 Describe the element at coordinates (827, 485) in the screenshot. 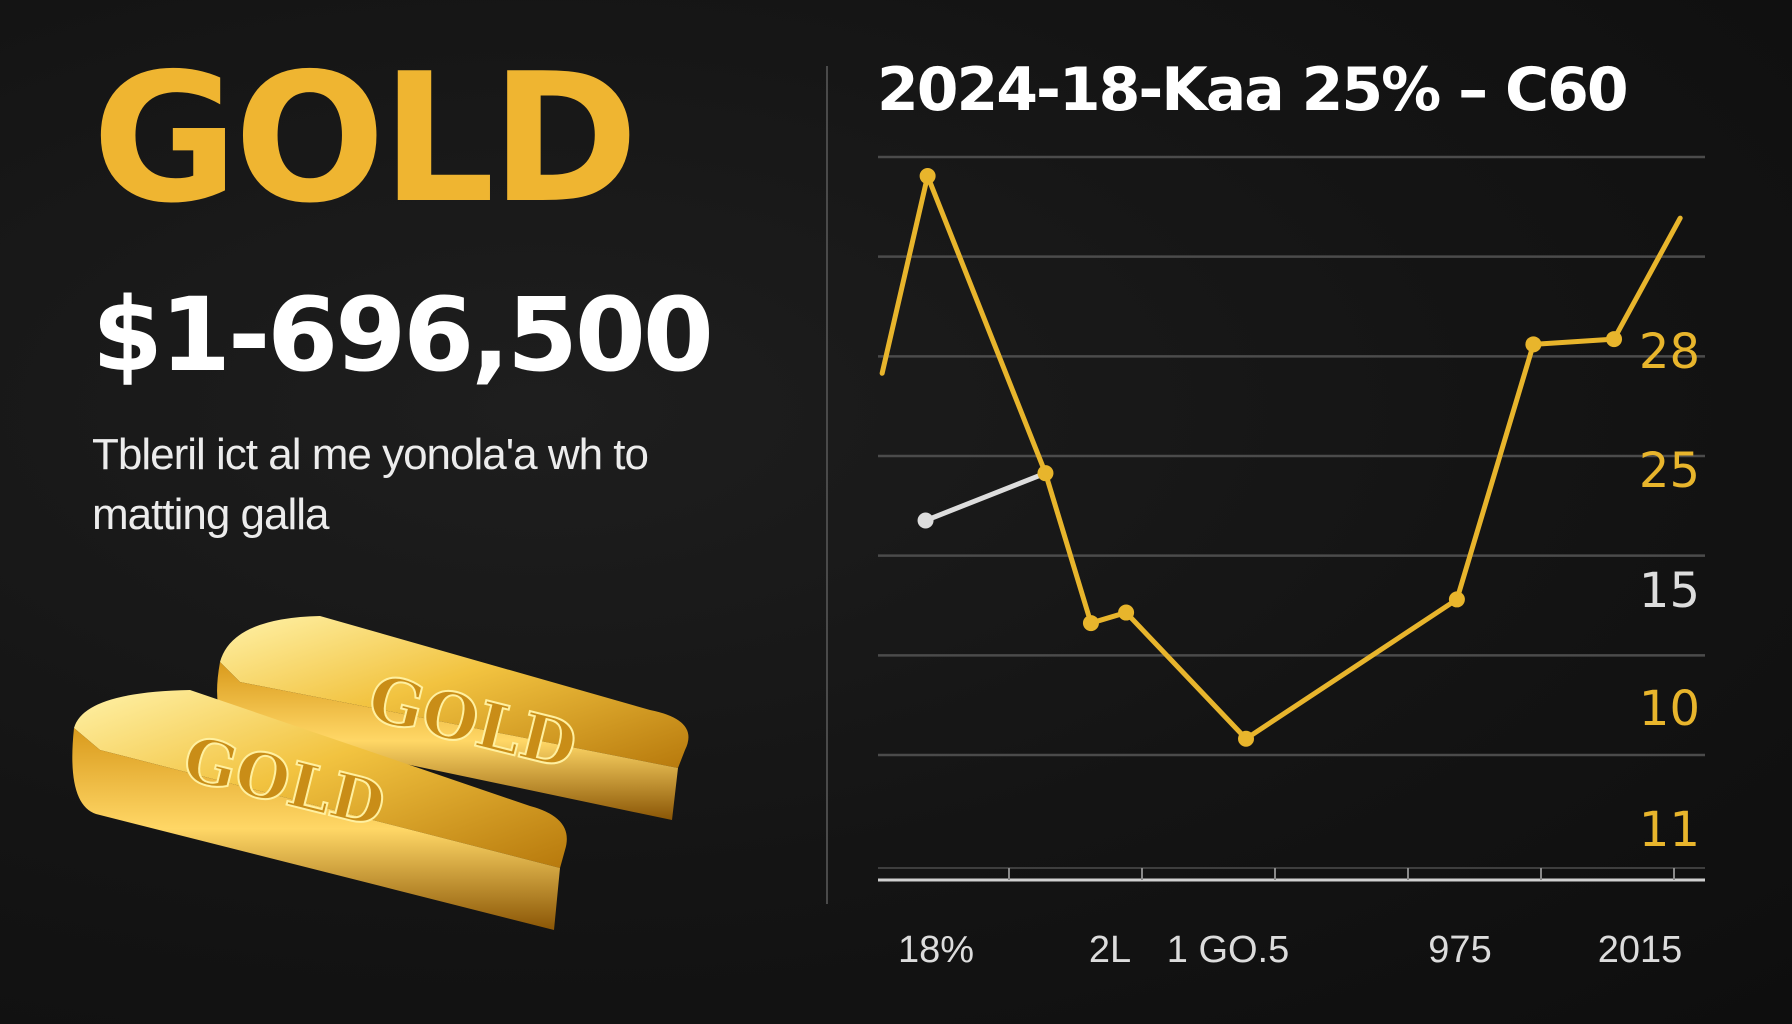

I see `panel-divider` at that location.